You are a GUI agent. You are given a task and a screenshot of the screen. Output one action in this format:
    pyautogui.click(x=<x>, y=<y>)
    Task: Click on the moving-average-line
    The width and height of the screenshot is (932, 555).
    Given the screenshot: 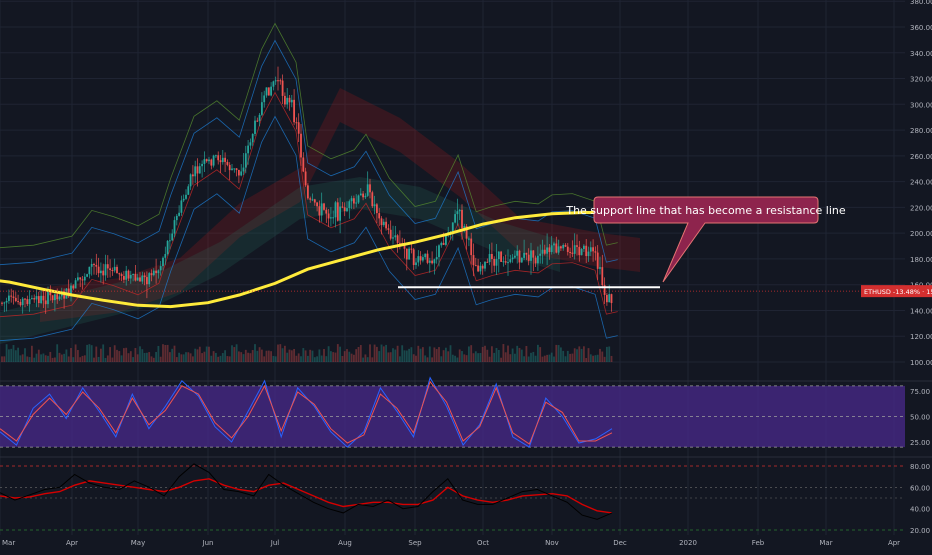 What is the action you would take?
    pyautogui.click(x=311, y=260)
    